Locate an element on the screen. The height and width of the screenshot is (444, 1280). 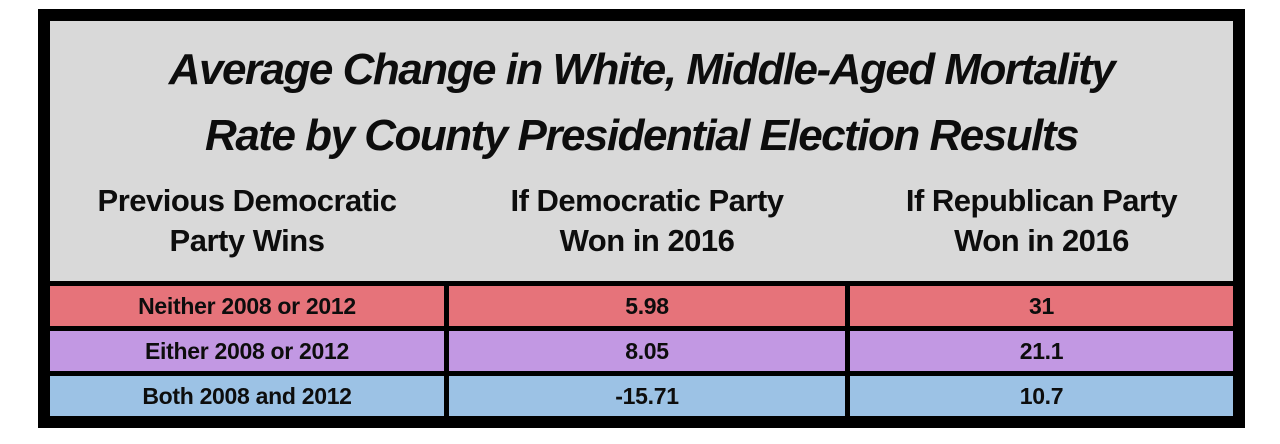
row-either-dem-value: 8.05 is located at coordinates (647, 351).